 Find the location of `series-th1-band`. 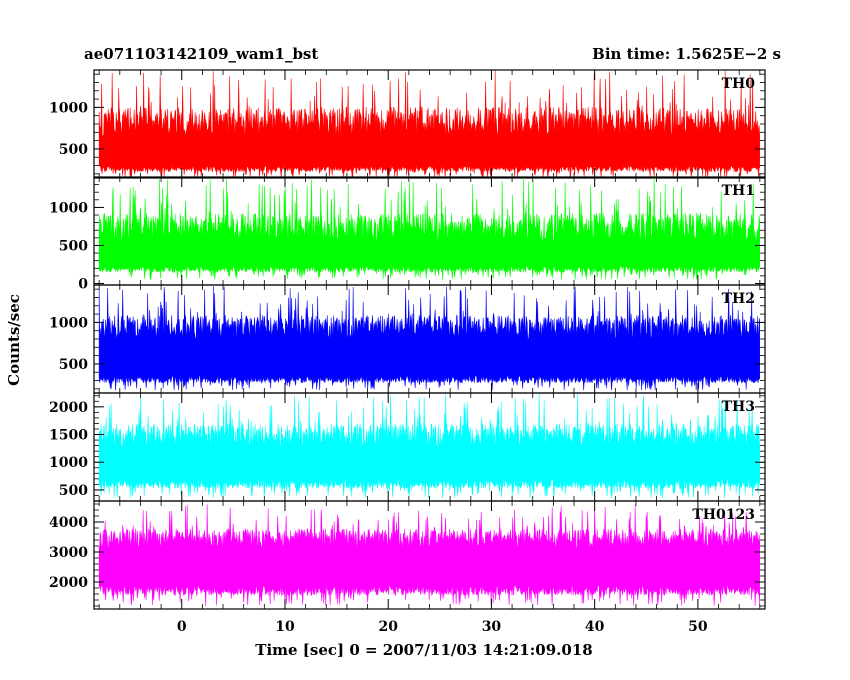

series-th1-band is located at coordinates (429, 228).